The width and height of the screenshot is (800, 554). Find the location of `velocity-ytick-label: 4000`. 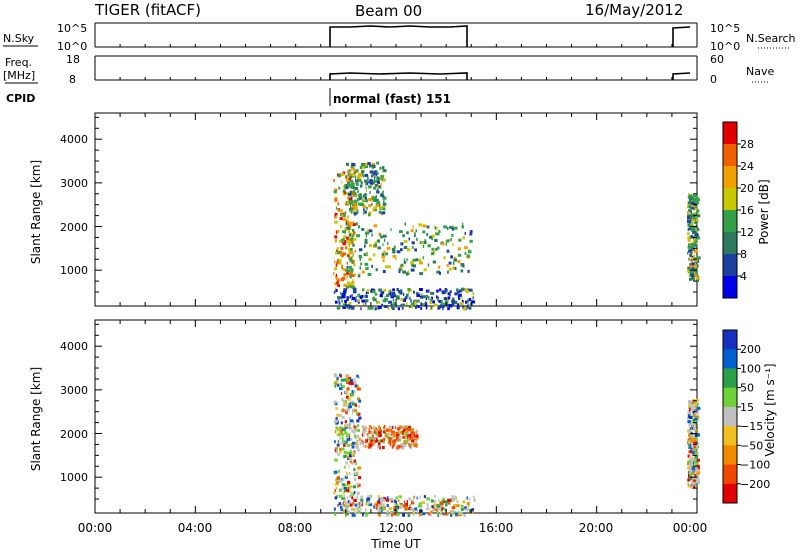

velocity-ytick-label: 4000 is located at coordinates (74, 346).